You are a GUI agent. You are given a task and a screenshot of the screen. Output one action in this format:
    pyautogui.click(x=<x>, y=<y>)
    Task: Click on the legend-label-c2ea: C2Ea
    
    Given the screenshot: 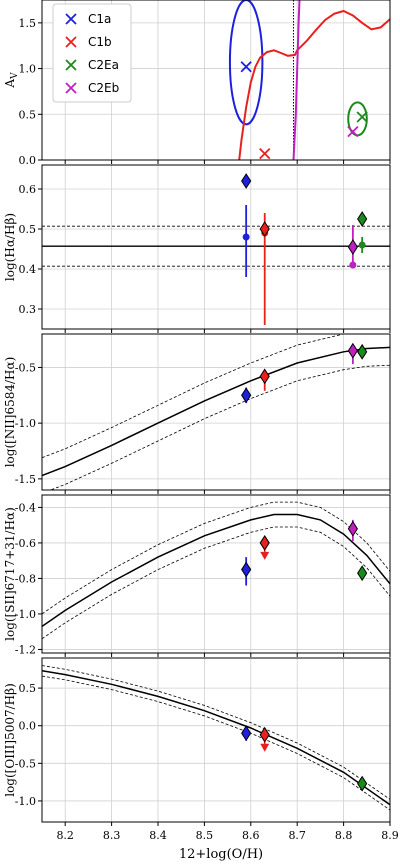 What is the action you would take?
    pyautogui.click(x=103, y=65)
    